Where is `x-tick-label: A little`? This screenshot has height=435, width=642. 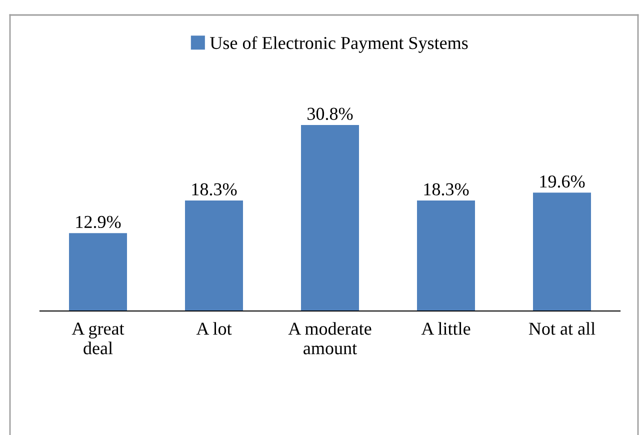
x-tick-label: A little is located at coordinates (445, 328).